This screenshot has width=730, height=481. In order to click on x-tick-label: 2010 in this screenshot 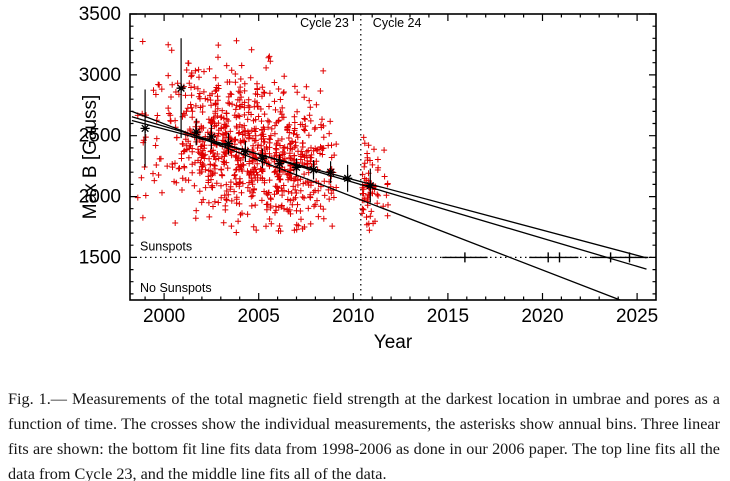, I will do `click(353, 316)`.